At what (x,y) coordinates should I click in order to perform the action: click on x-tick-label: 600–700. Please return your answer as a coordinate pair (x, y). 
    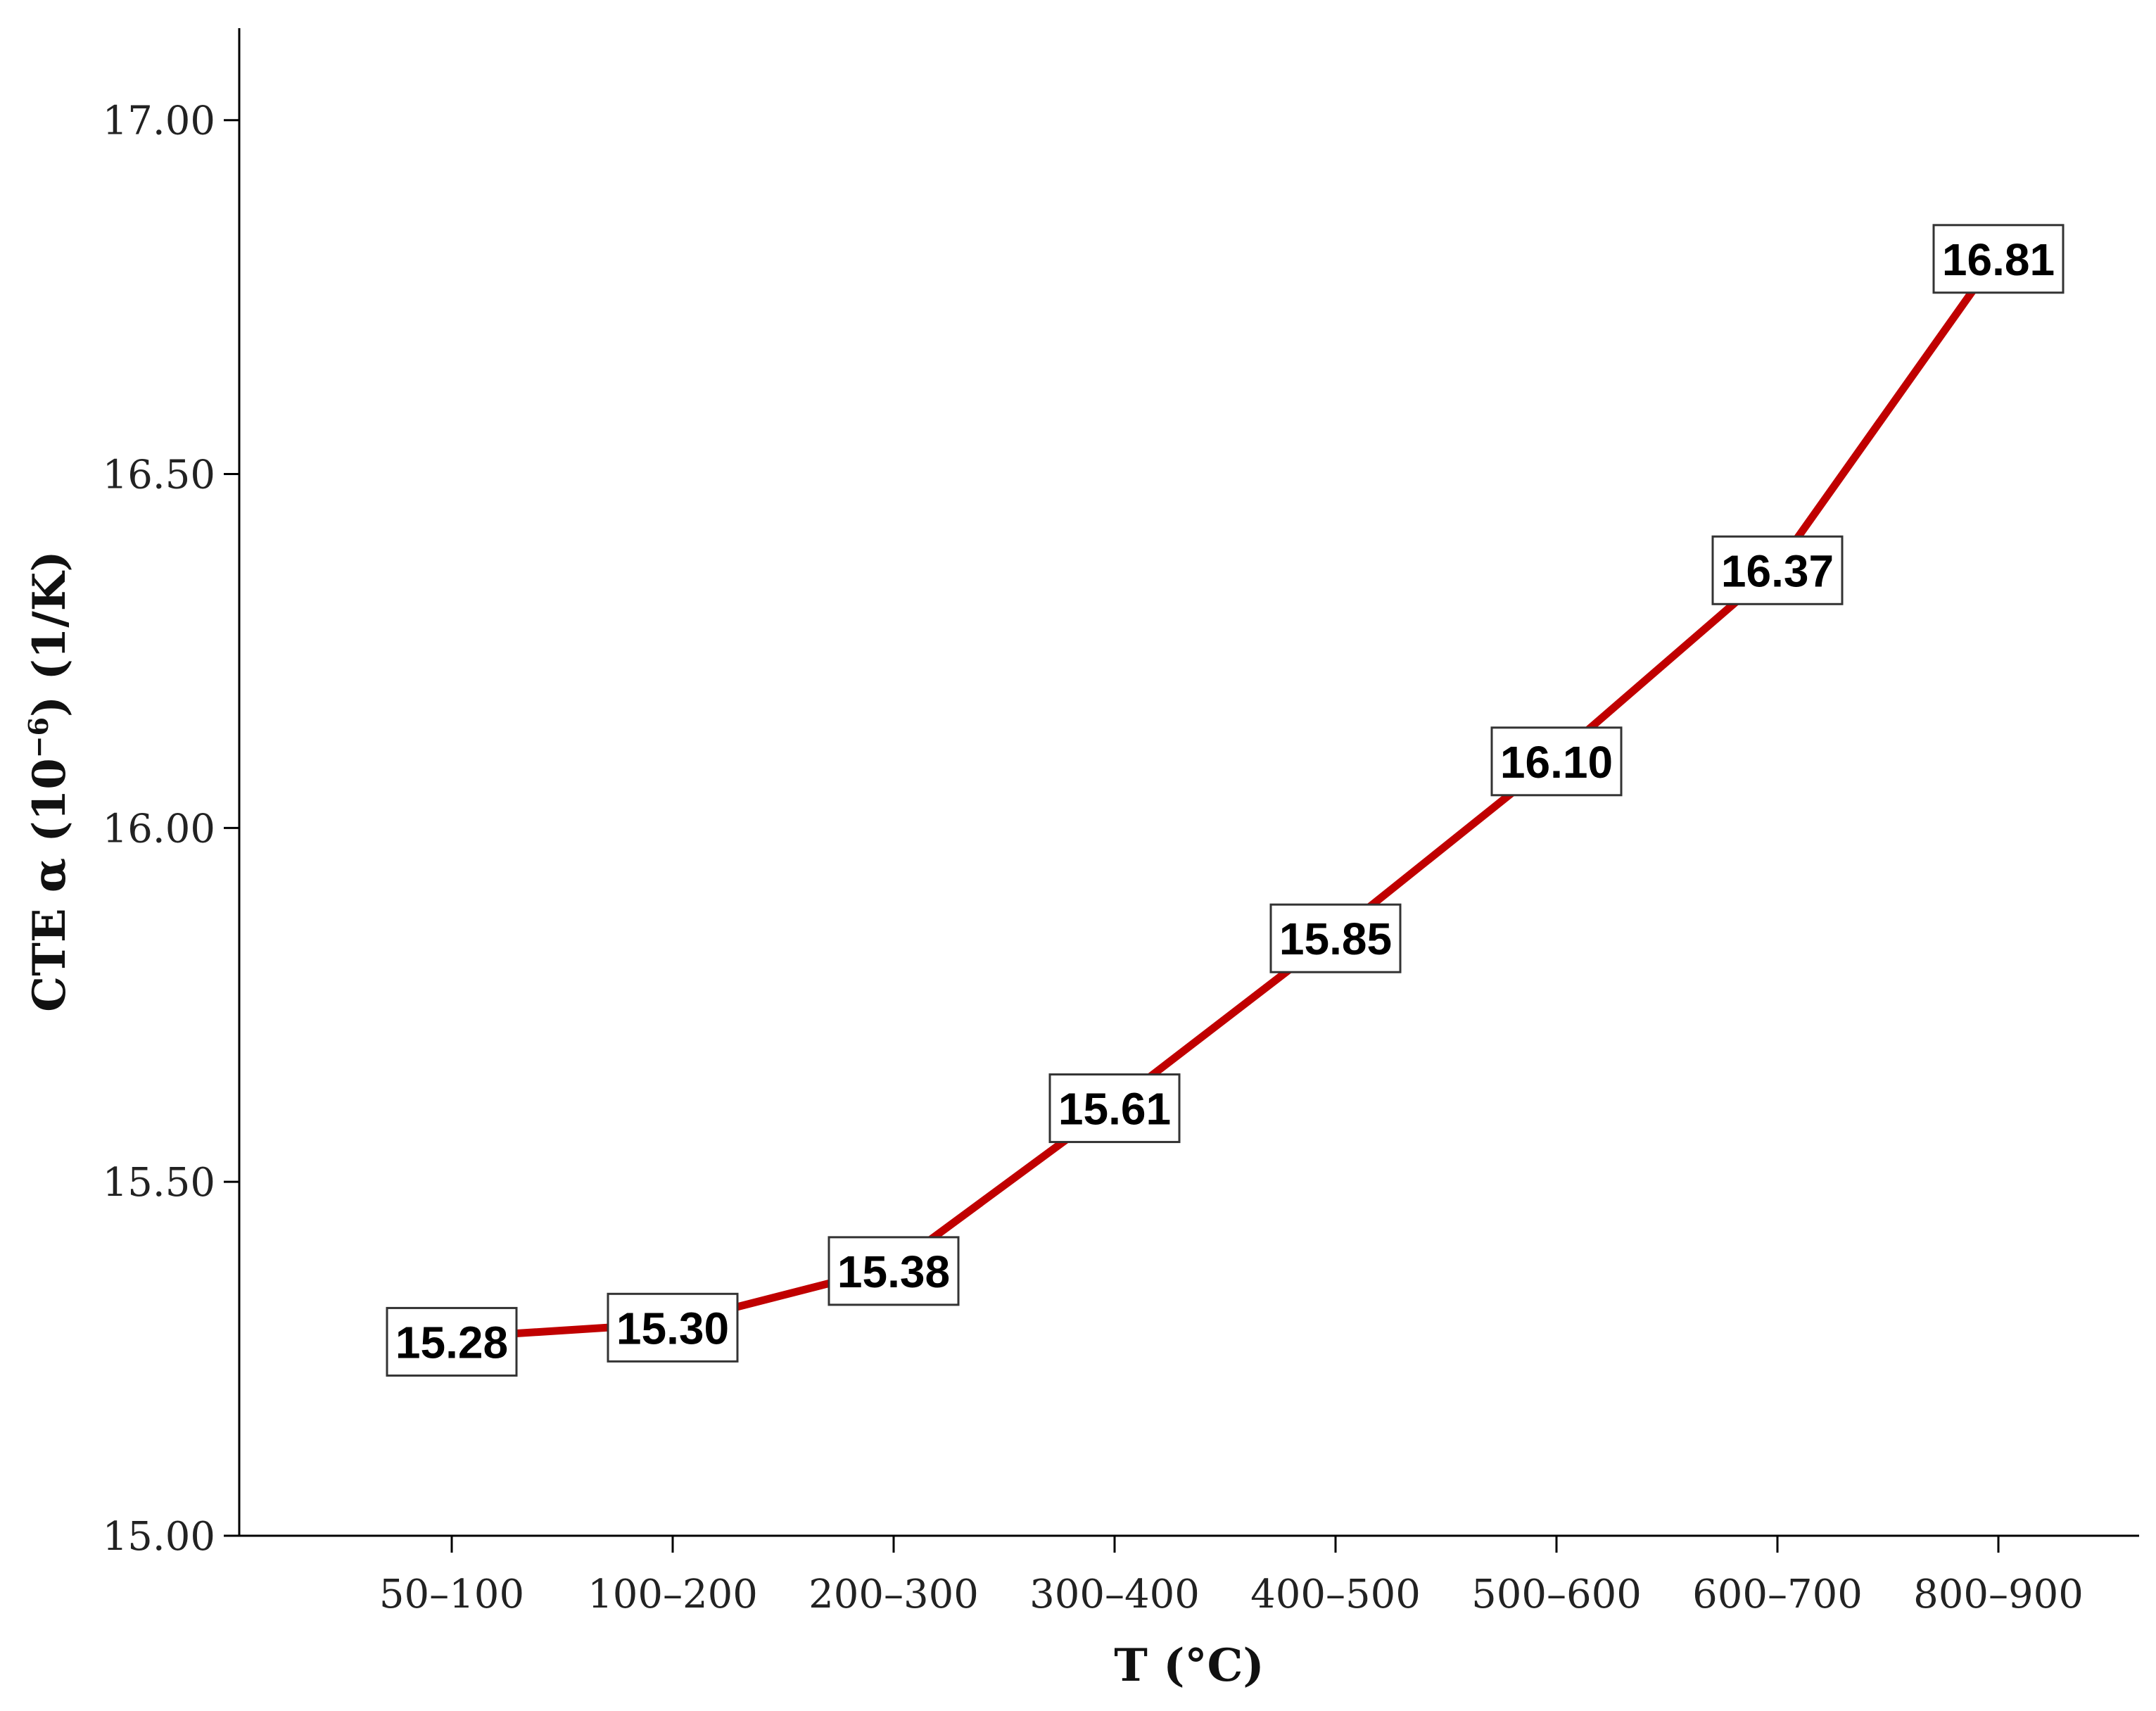
    Looking at the image, I should click on (1777, 1594).